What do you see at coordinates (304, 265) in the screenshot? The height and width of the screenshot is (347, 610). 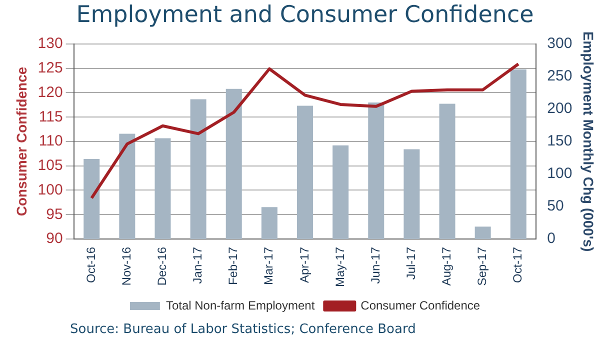 I see `x-tick-label: Apr-17` at bounding box center [304, 265].